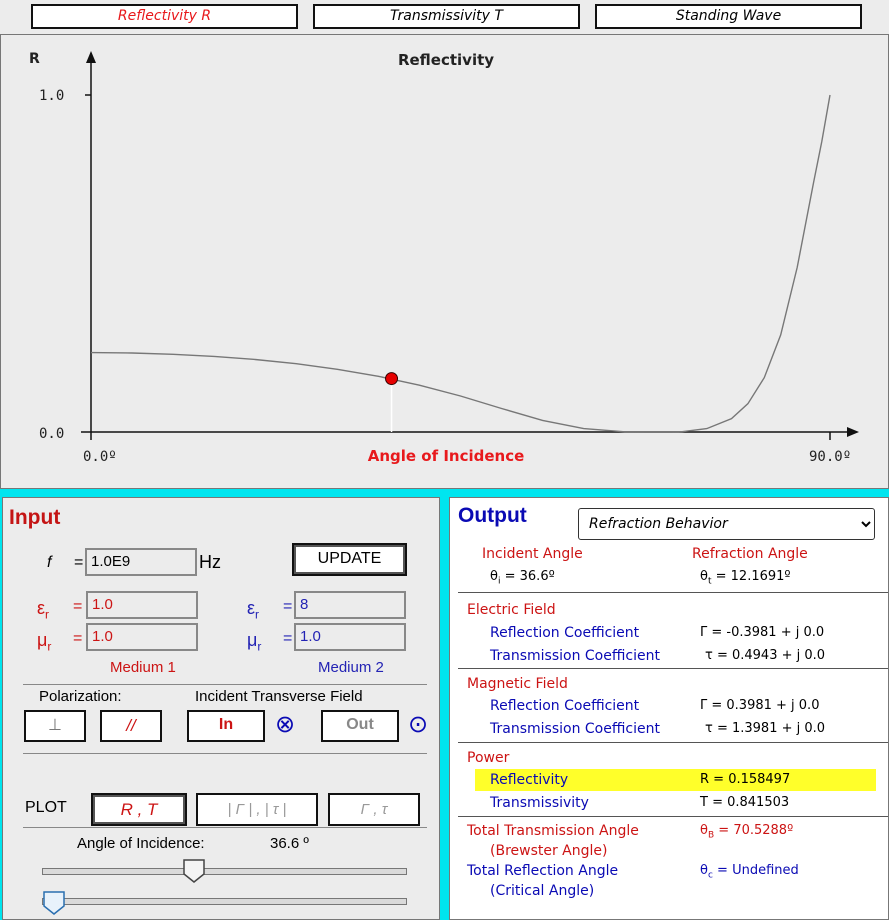 The height and width of the screenshot is (920, 889). What do you see at coordinates (288, 638) in the screenshot?
I see `mu-equals-medium2: =` at bounding box center [288, 638].